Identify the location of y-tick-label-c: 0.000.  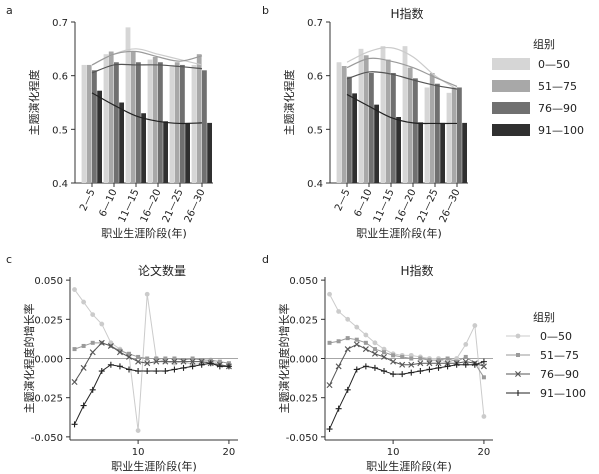
(48, 360).